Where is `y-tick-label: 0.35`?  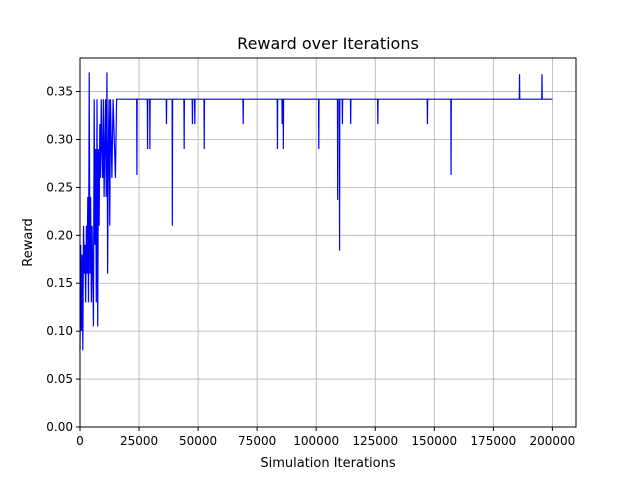
y-tick-label: 0.35 is located at coordinates (59, 92).